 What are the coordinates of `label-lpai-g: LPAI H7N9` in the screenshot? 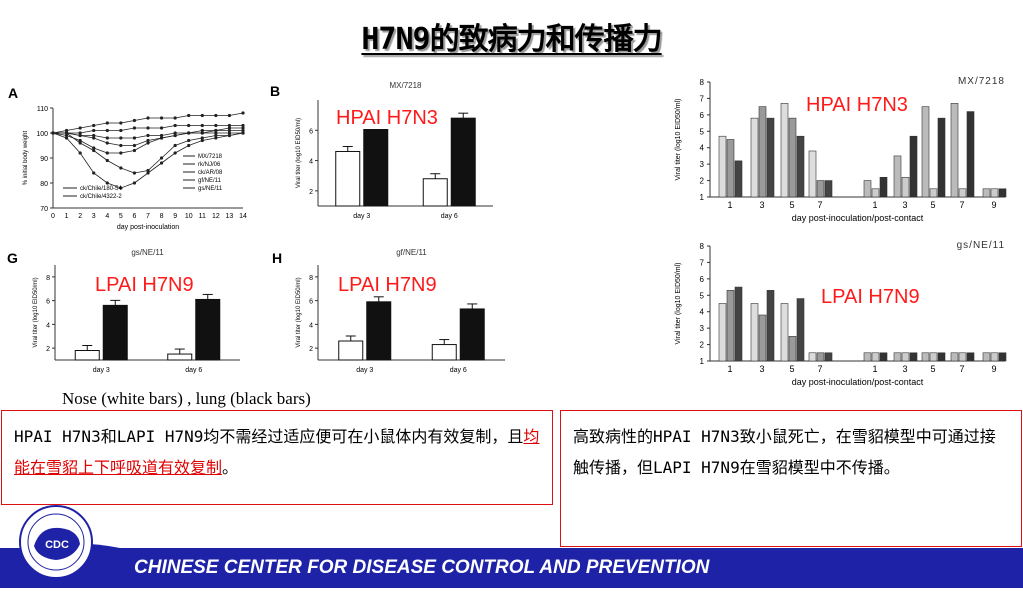 It's located at (144, 285).